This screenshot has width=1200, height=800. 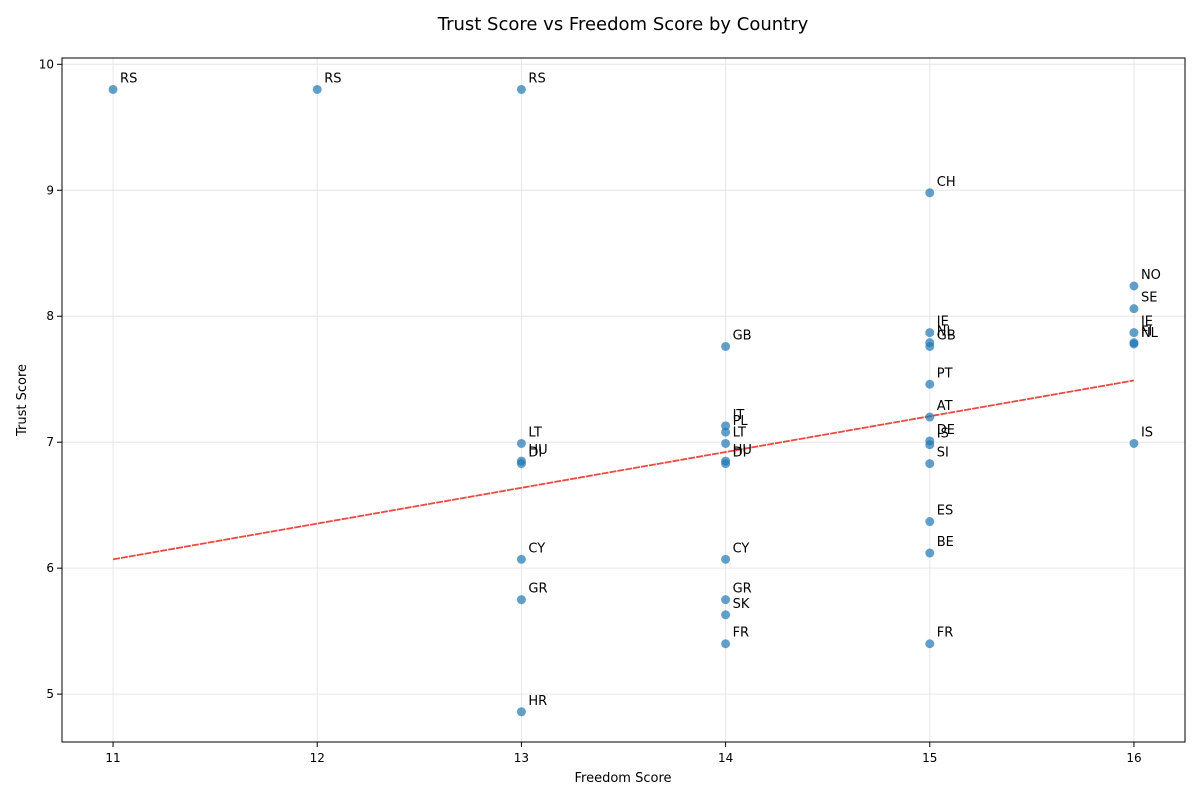 I want to click on x-tick-label: 11, so click(x=112, y=758).